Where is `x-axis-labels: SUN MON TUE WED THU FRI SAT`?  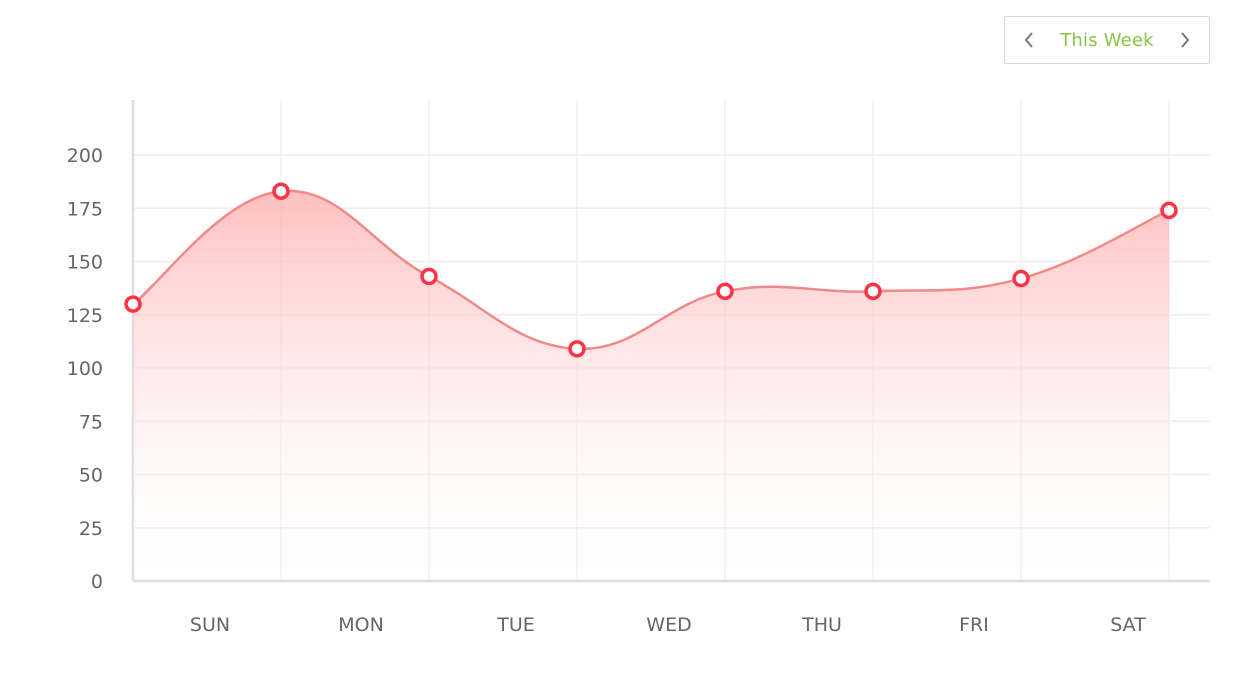
x-axis-labels: SUN MON TUE WED THU FRI SAT is located at coordinates (668, 625).